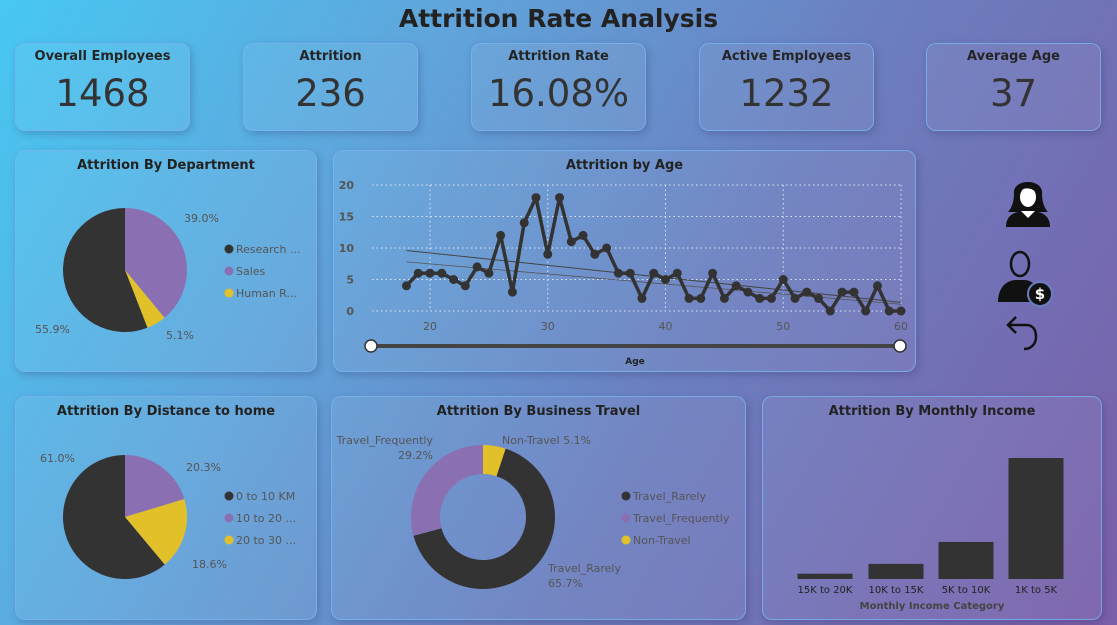  I want to click on slider-handle-max, so click(900, 346).